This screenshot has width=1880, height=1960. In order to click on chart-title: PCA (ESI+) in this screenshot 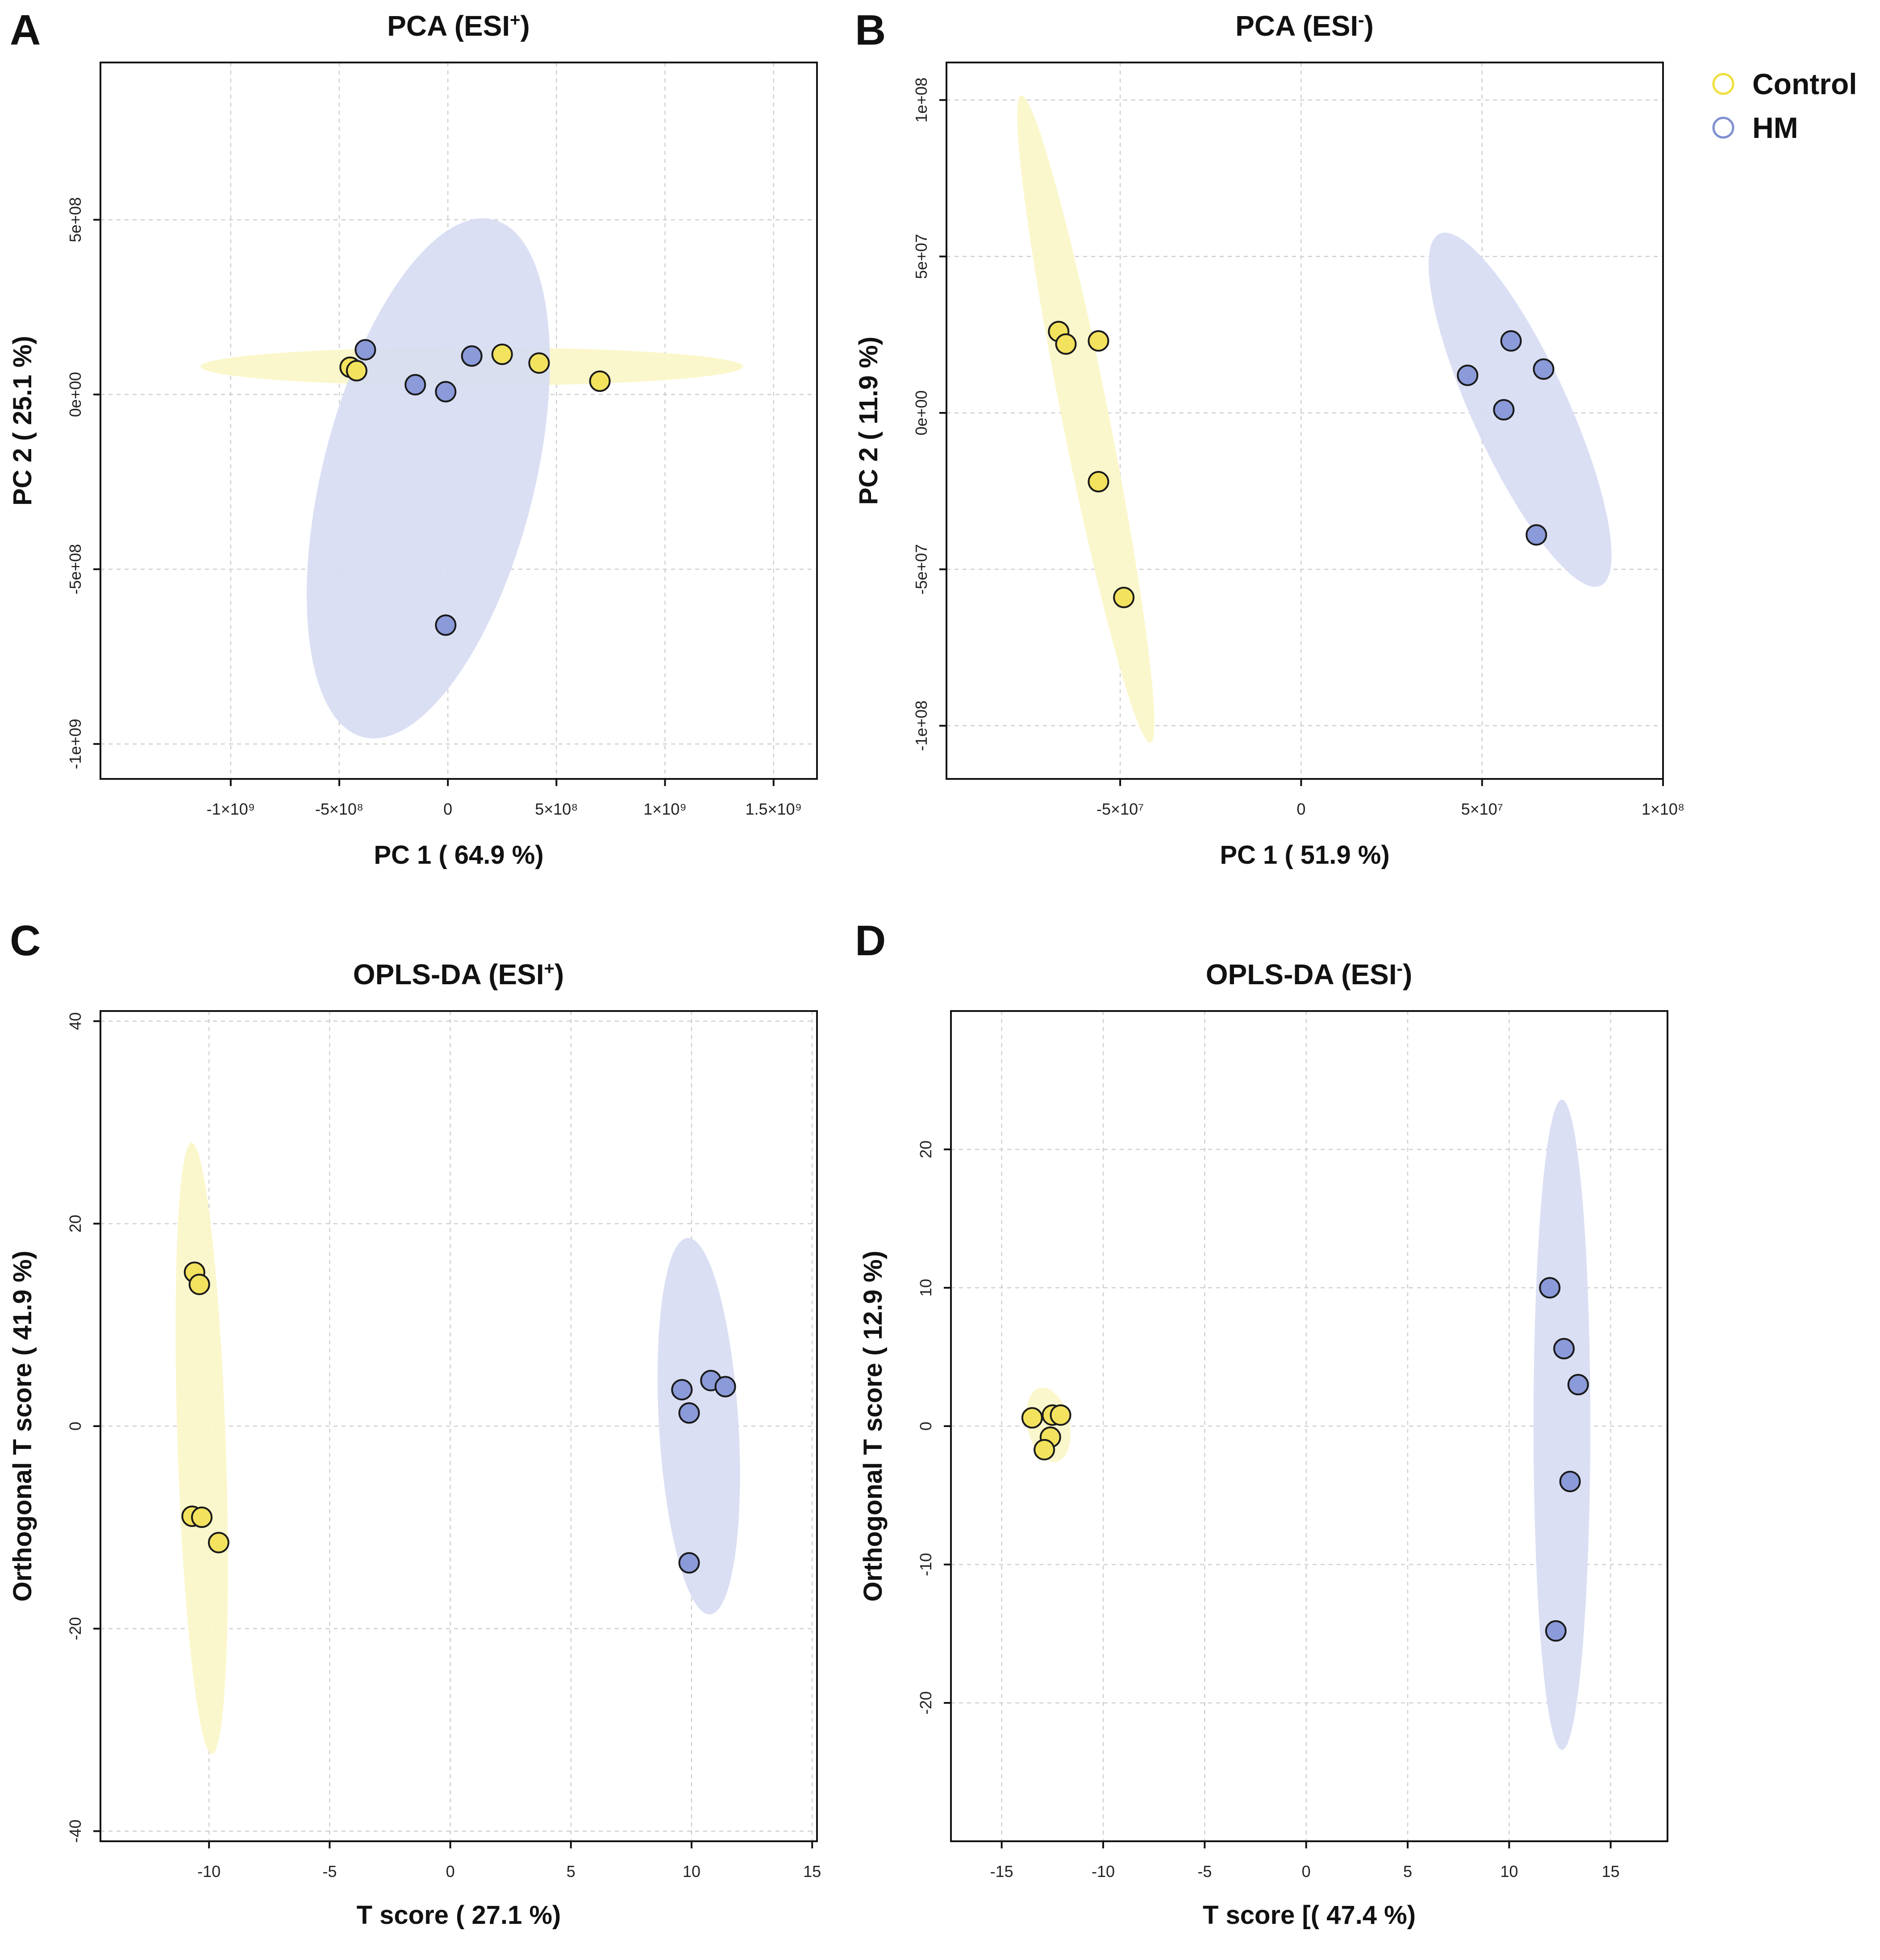, I will do `click(459, 26)`.